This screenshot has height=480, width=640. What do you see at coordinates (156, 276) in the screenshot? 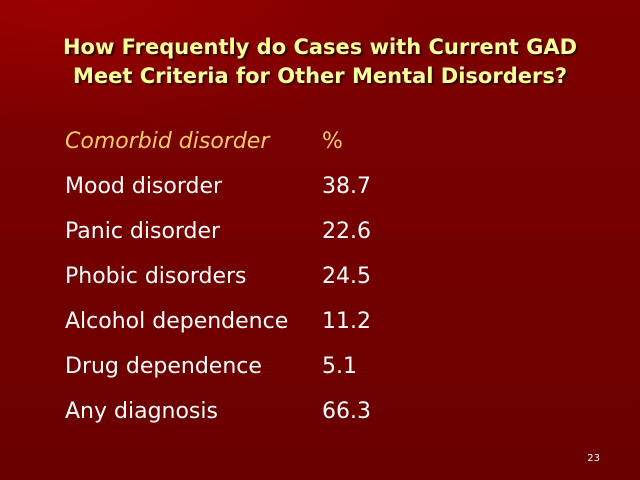
I see `disorder-name: Phobic disorders` at bounding box center [156, 276].